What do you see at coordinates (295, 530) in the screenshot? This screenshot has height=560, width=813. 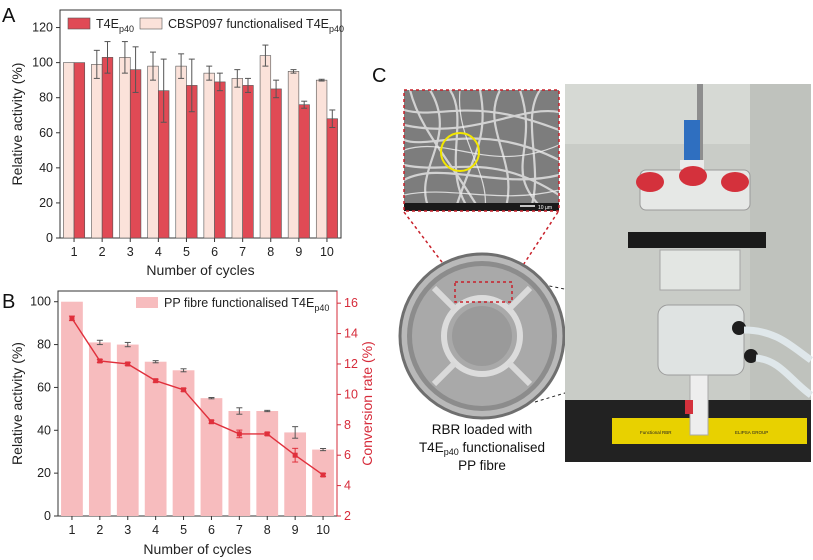 I see `x-tick-label-b: 9` at bounding box center [295, 530].